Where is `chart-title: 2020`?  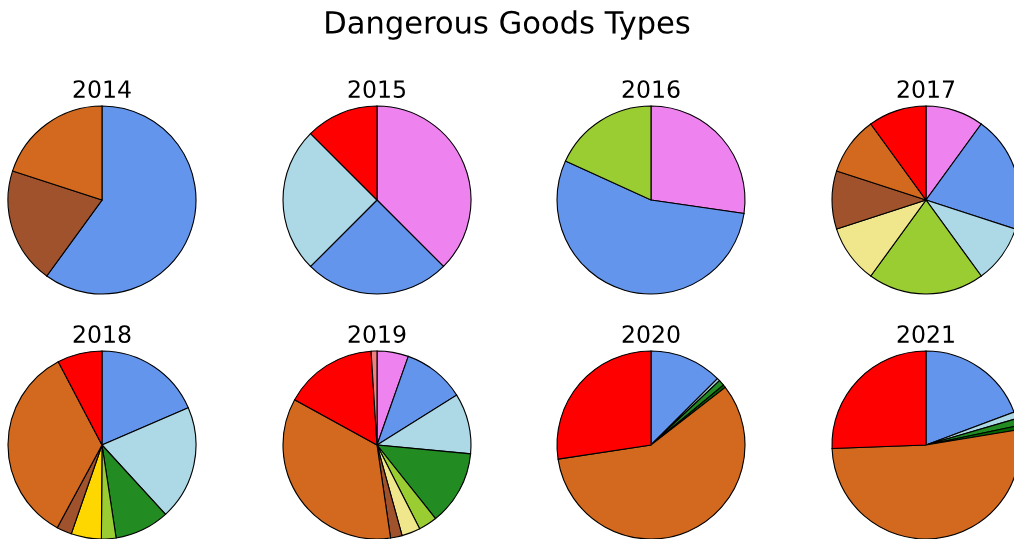
chart-title: 2020 is located at coordinates (651, 334).